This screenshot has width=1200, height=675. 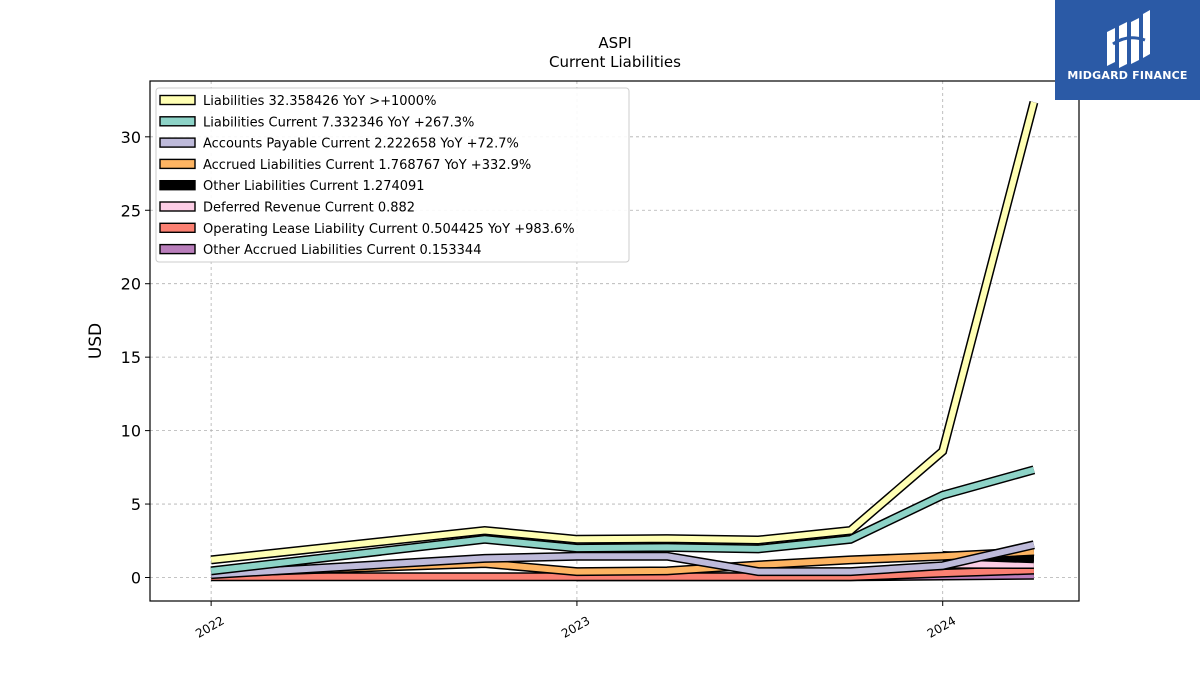 What do you see at coordinates (614, 43) in the screenshot?
I see `chart-title: ASPI` at bounding box center [614, 43].